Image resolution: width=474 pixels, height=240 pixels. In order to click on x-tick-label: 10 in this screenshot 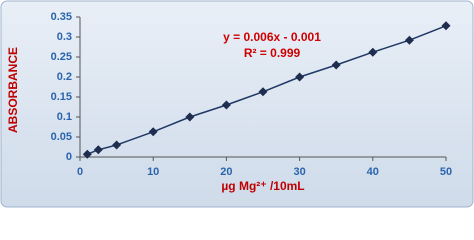, I will do `click(153, 172)`.